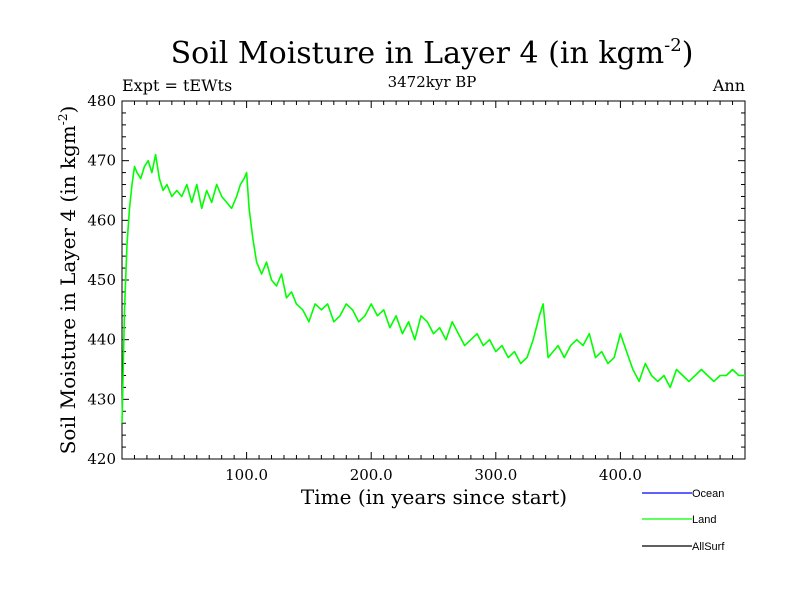 The height and width of the screenshot is (600, 800). I want to click on x-axis-label: Time (in years since start), so click(434, 497).